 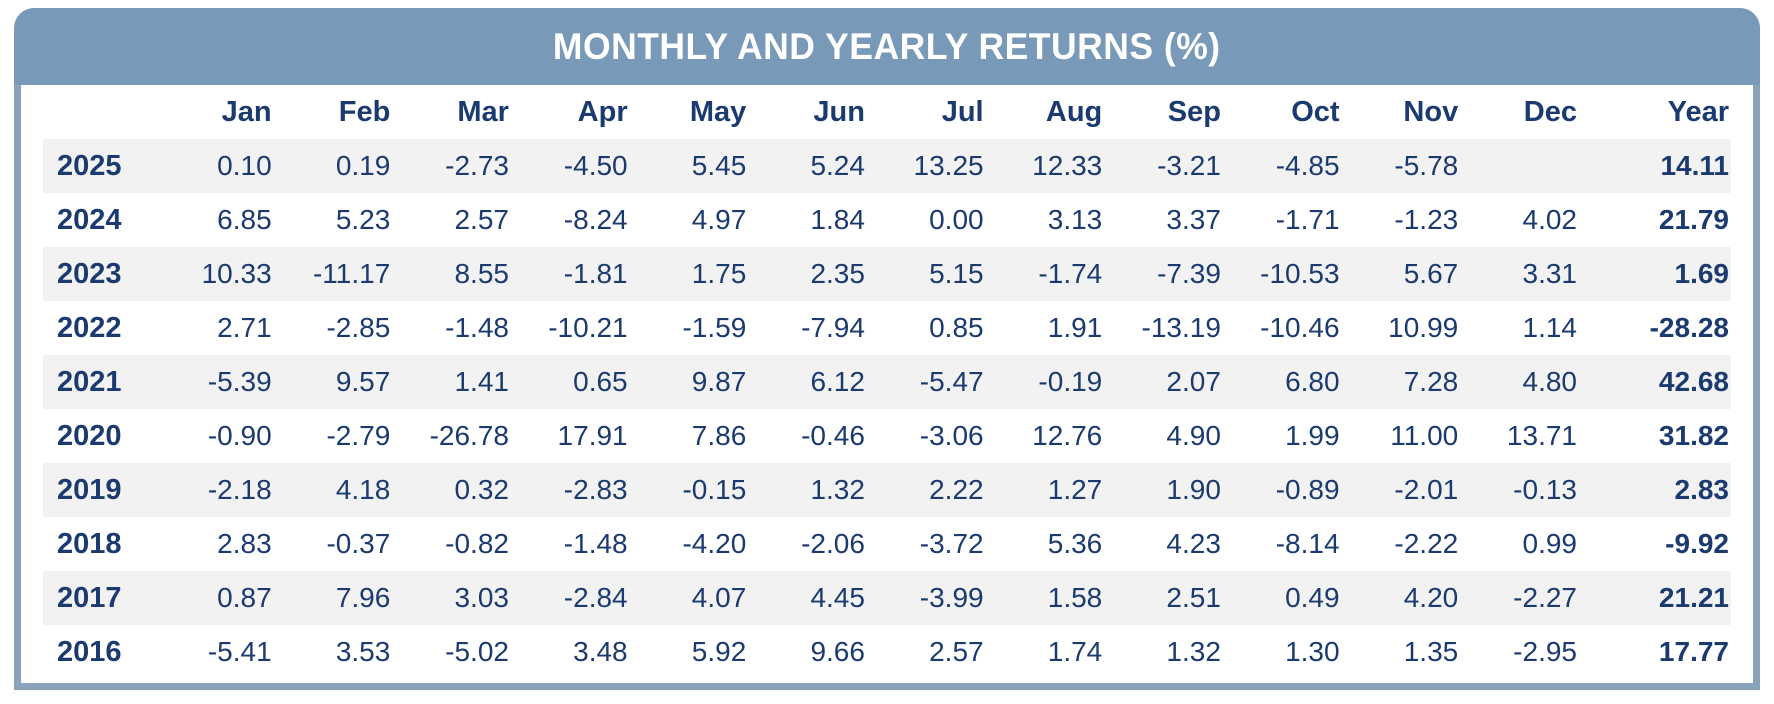 What do you see at coordinates (1075, 543) in the screenshot?
I see `value-cell: 5.36` at bounding box center [1075, 543].